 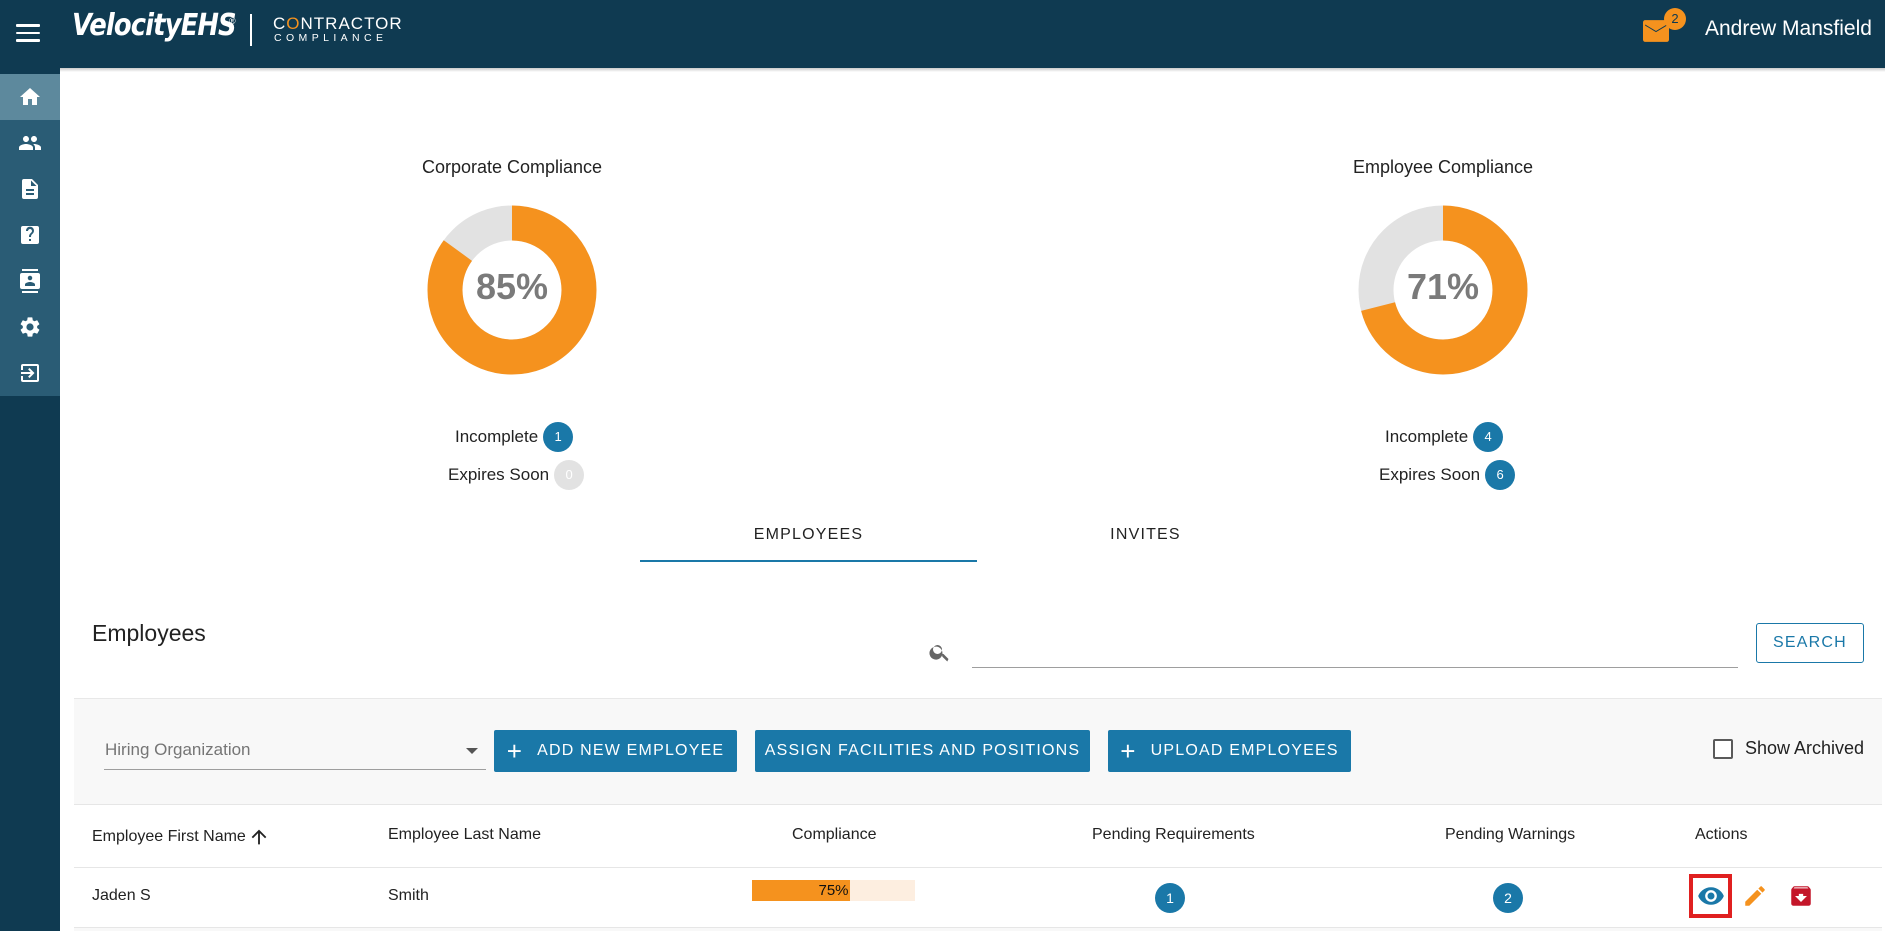 I want to click on compliance-progress-fill, so click(x=801, y=890).